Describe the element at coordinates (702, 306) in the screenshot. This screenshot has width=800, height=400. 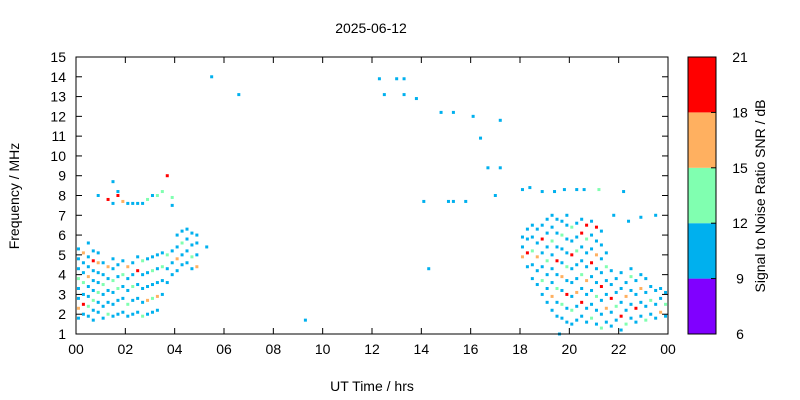
I see `colorbar-band` at that location.